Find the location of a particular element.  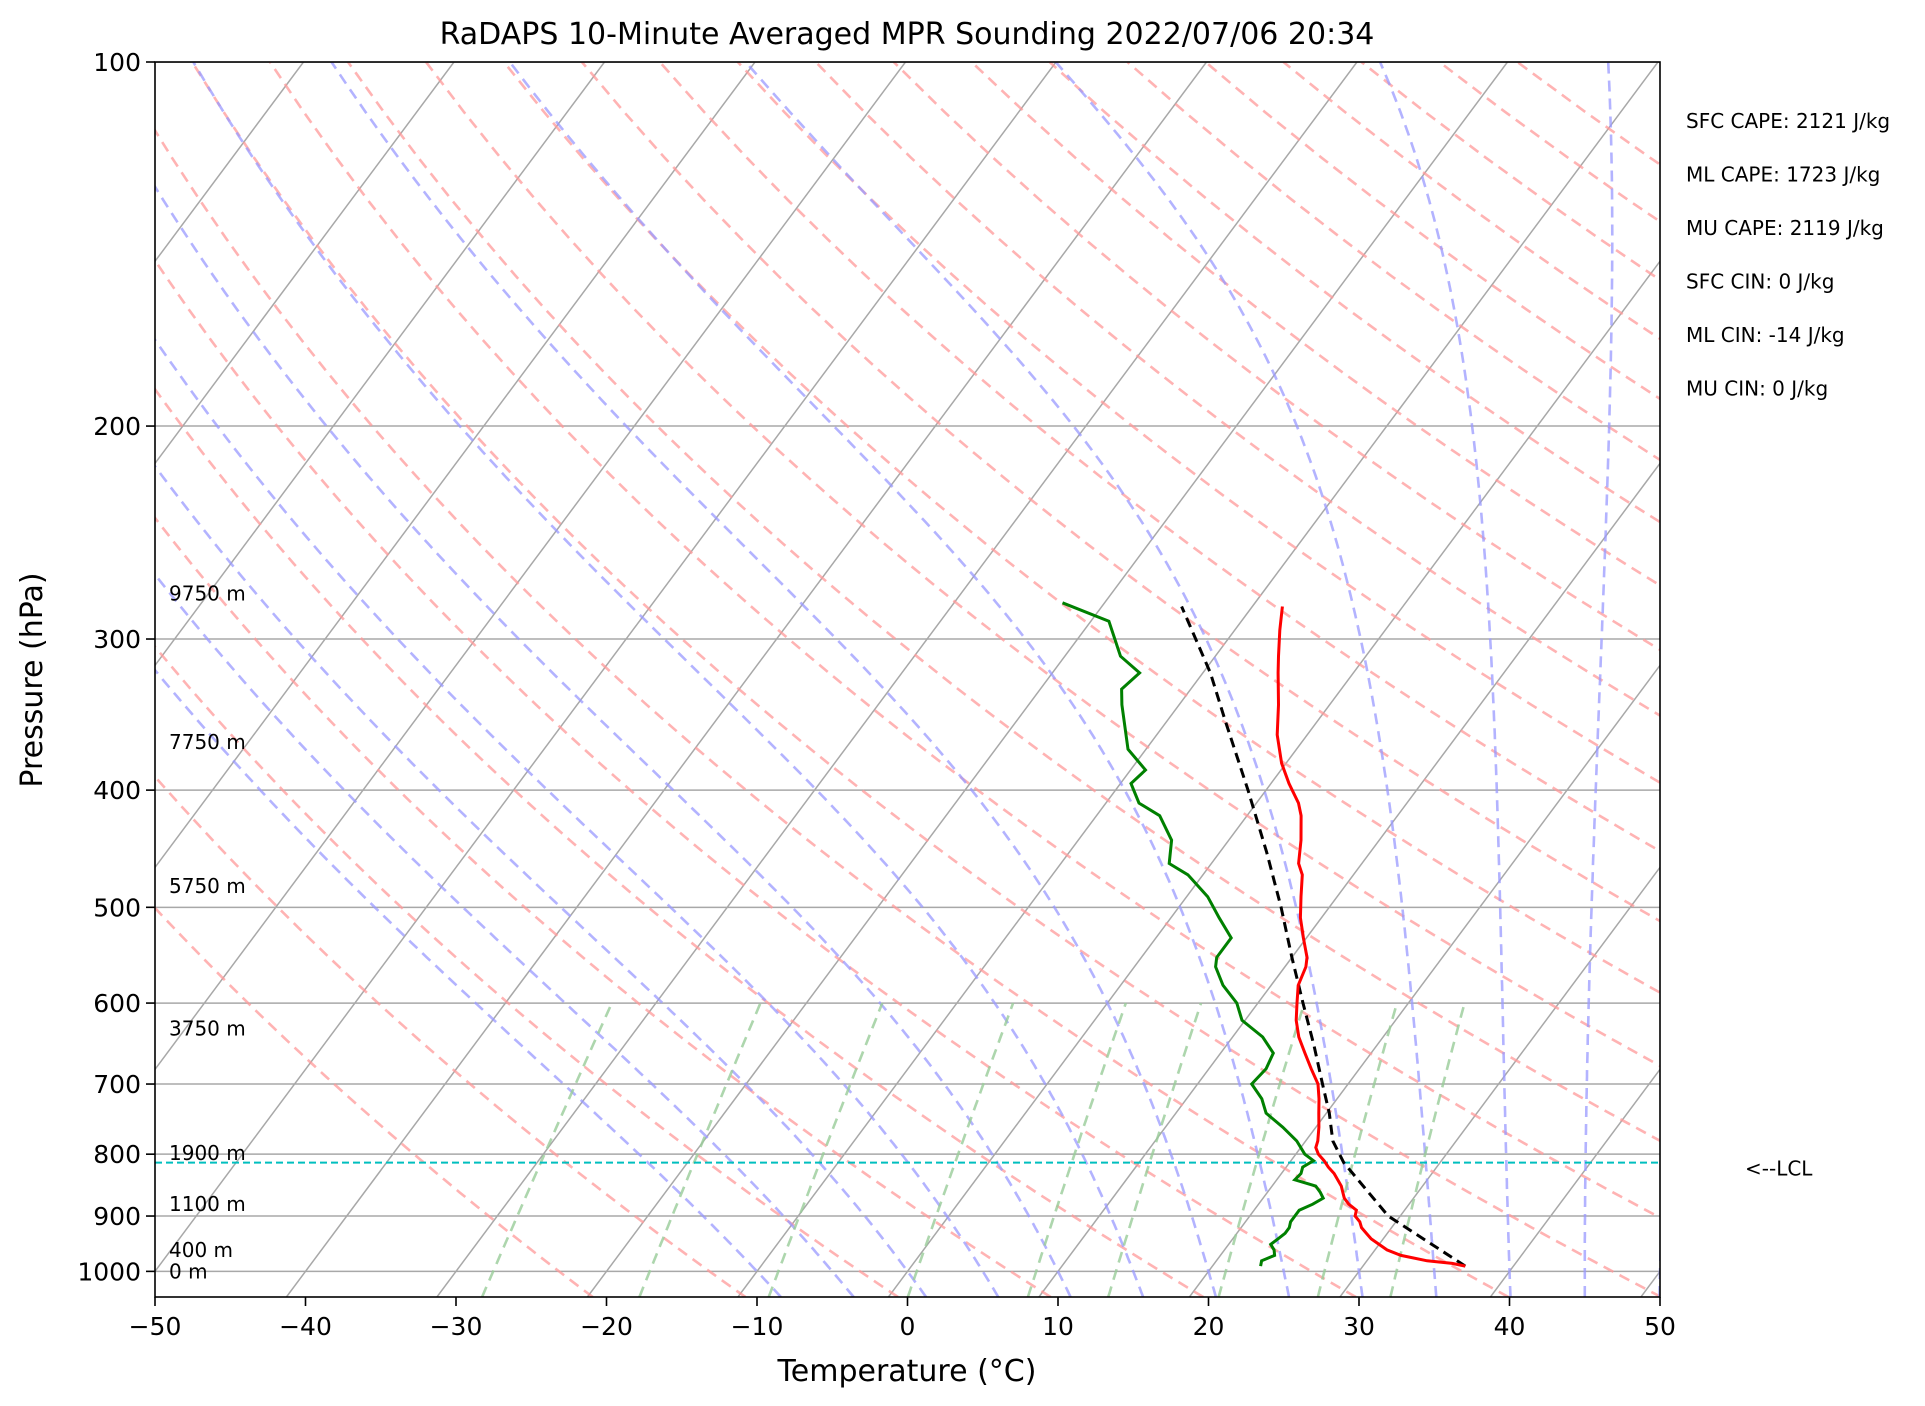

temperature-profile-line is located at coordinates (1370, 937).